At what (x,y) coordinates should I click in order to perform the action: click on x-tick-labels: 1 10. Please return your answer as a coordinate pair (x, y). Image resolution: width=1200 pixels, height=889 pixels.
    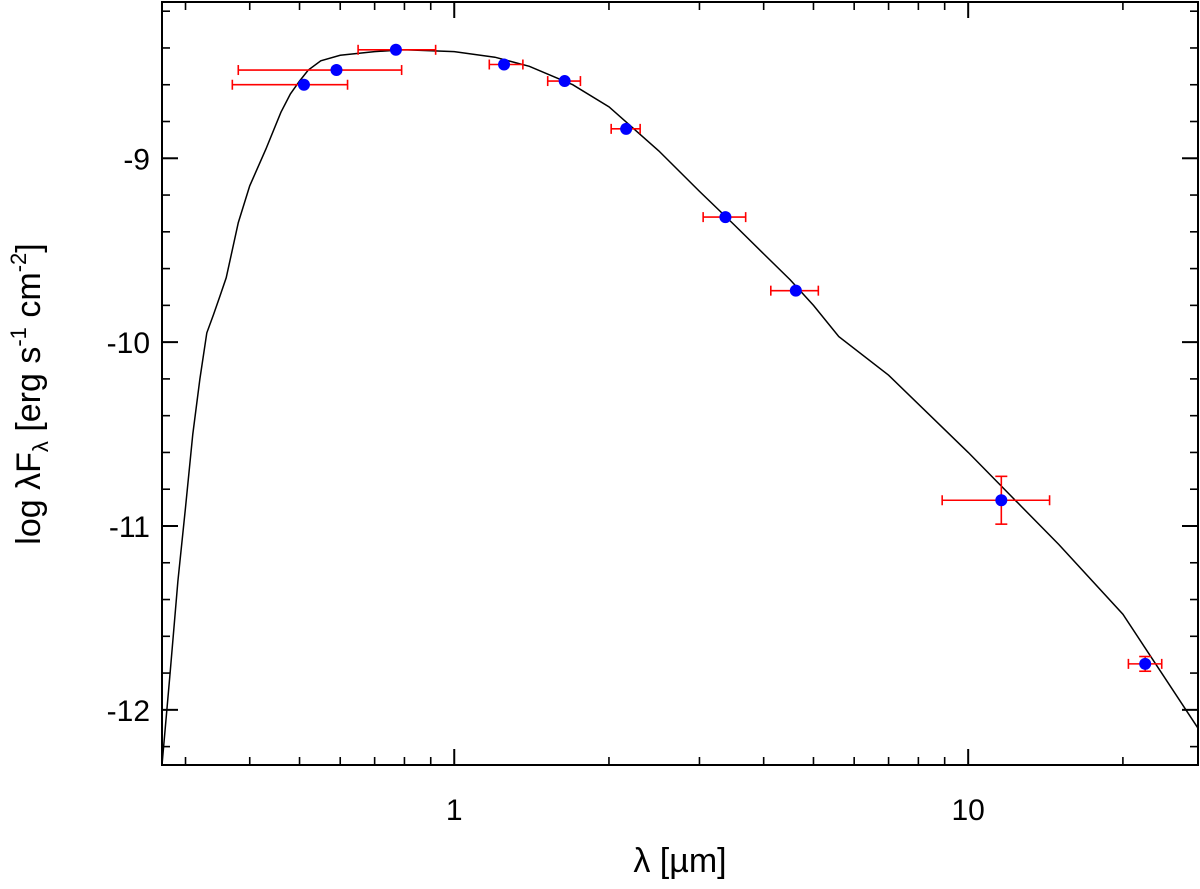
    Looking at the image, I should click on (715, 810).